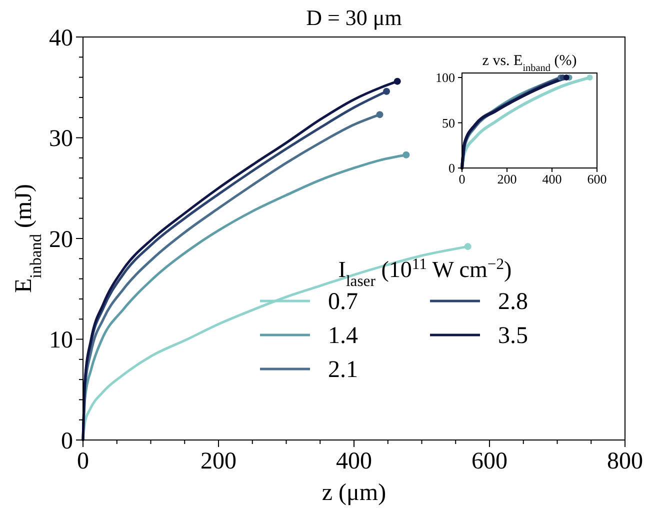 The width and height of the screenshot is (668, 510). Describe the element at coordinates (354, 493) in the screenshot. I see `x-axis-title: z (μm)` at that location.